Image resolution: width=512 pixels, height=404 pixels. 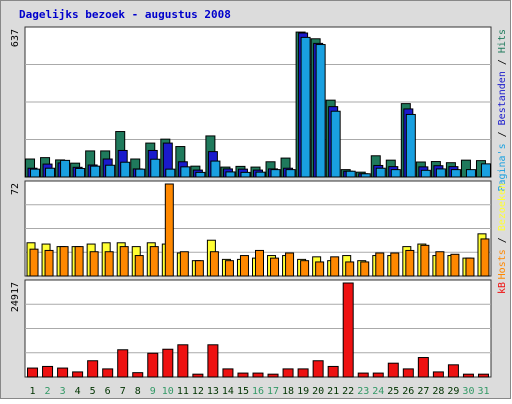 What do you see at coordinates (15, 38) in the screenshot?
I see `hits-panel-ymax-label: 637` at bounding box center [15, 38].